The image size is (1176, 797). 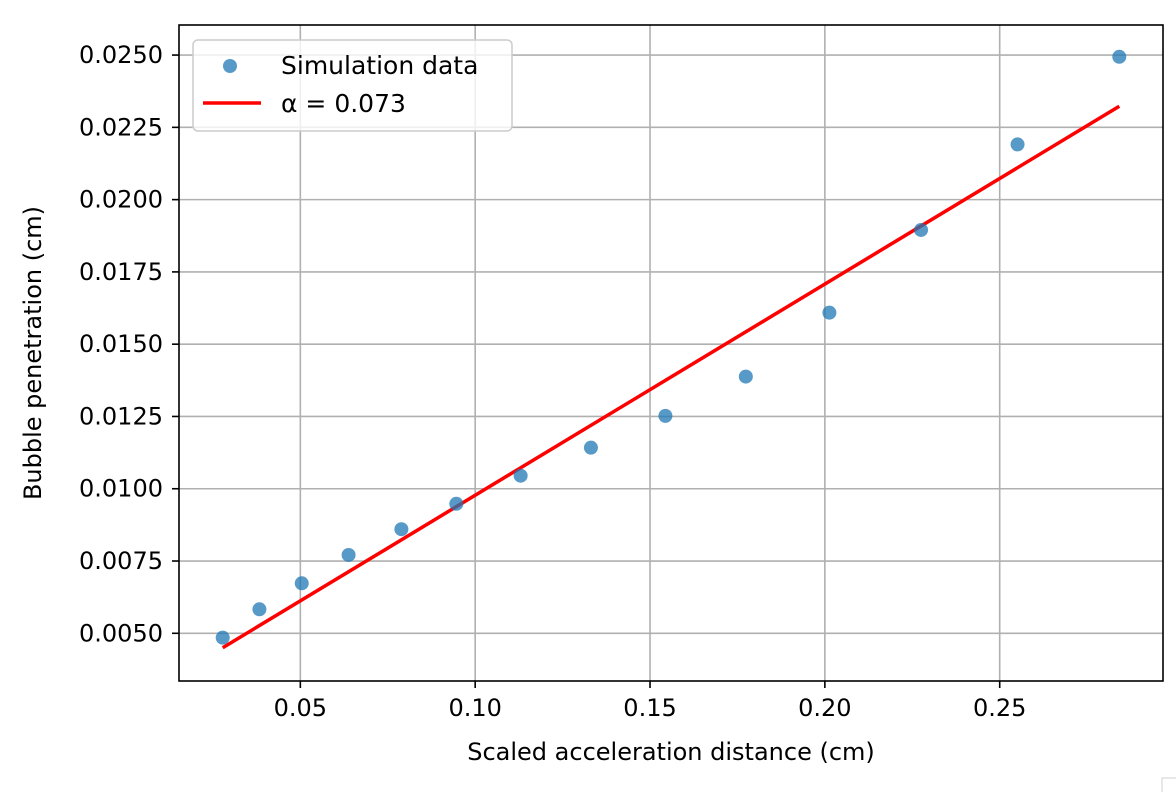 What do you see at coordinates (121, 344) in the screenshot?
I see `y-tick-label: 0.0150` at bounding box center [121, 344].